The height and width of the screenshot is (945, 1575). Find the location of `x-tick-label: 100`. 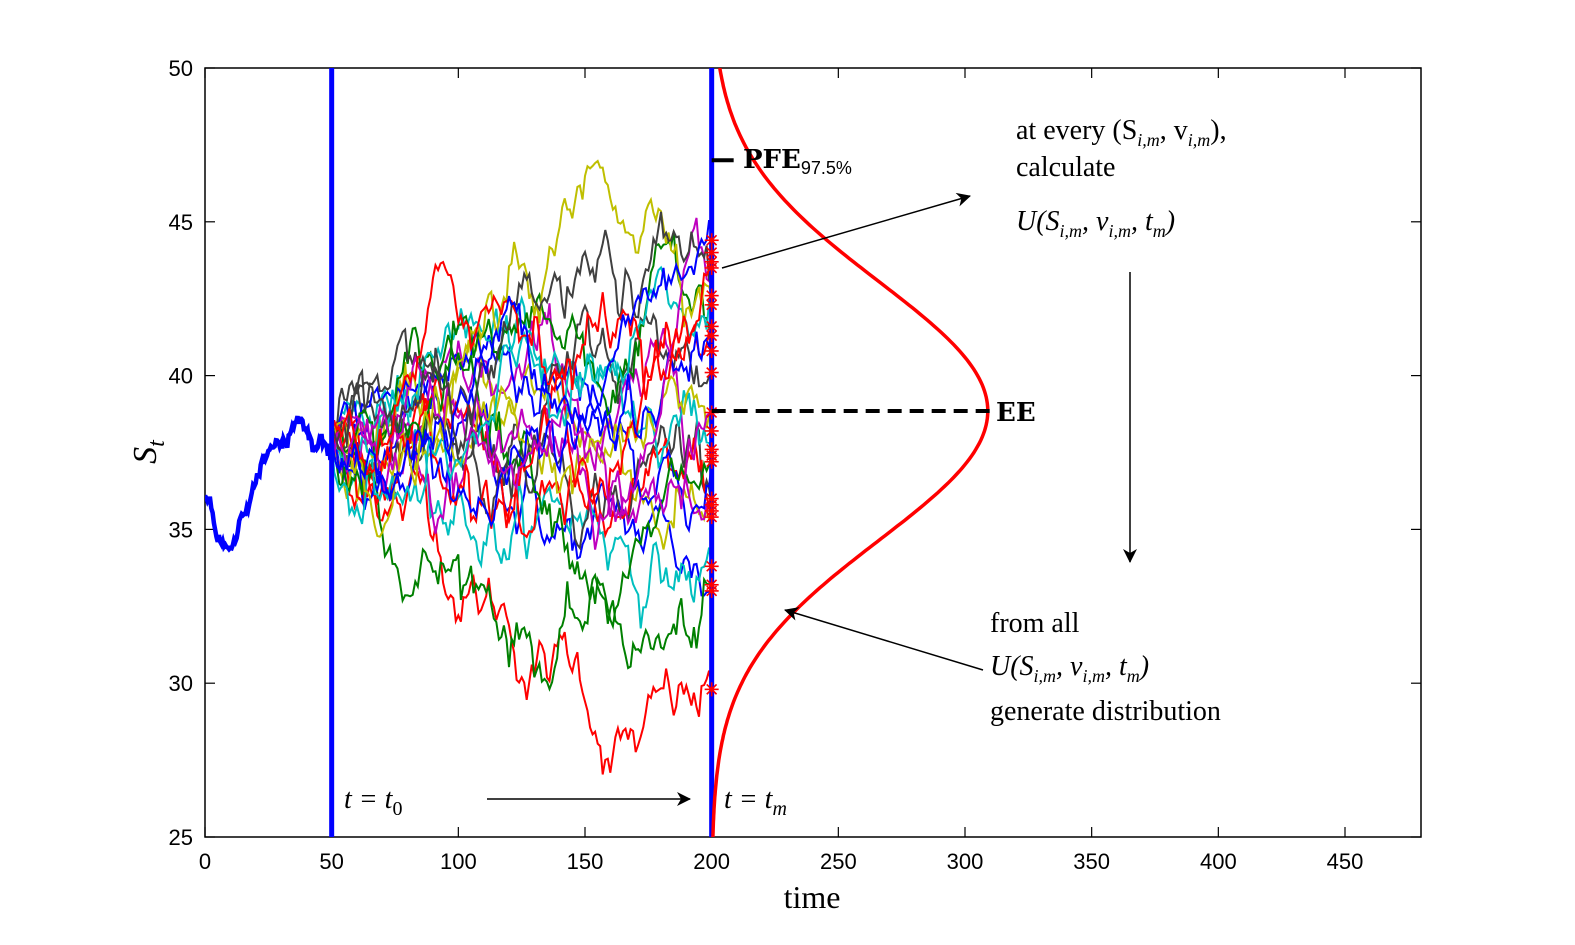

x-tick-label: 100 is located at coordinates (458, 861).